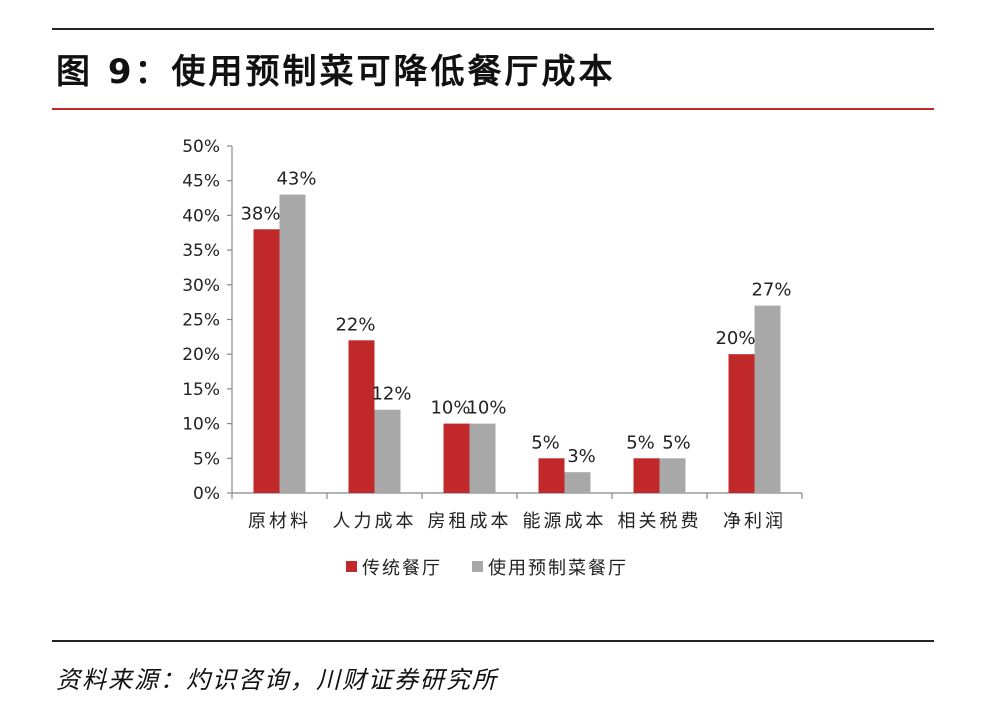 The height and width of the screenshot is (720, 984). I want to click on y-tick-label: 40%, so click(201, 216).